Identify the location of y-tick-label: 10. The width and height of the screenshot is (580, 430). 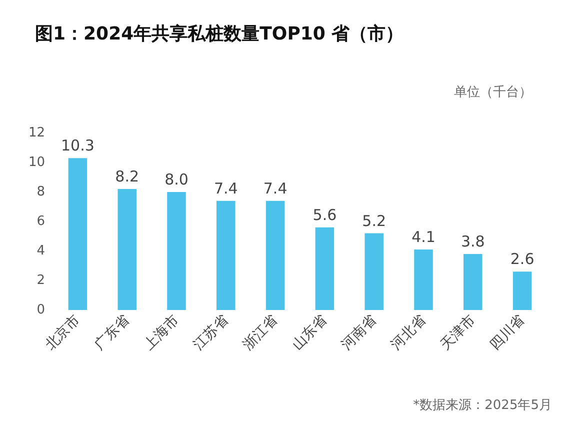
(36, 162).